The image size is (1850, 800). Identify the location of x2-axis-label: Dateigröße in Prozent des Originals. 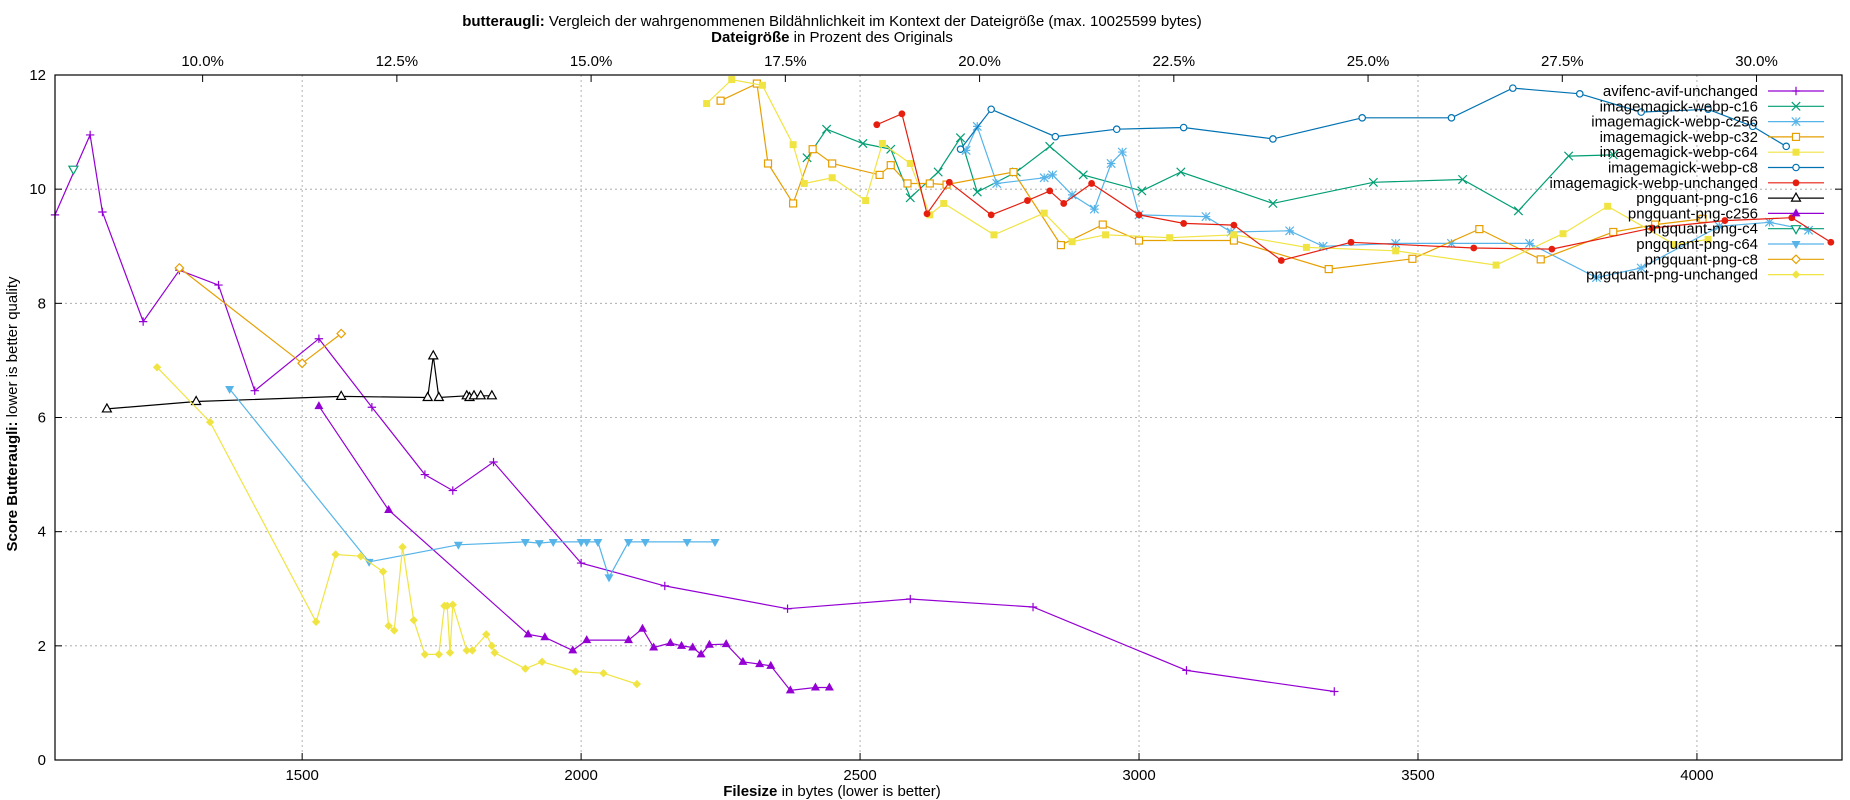
(832, 37).